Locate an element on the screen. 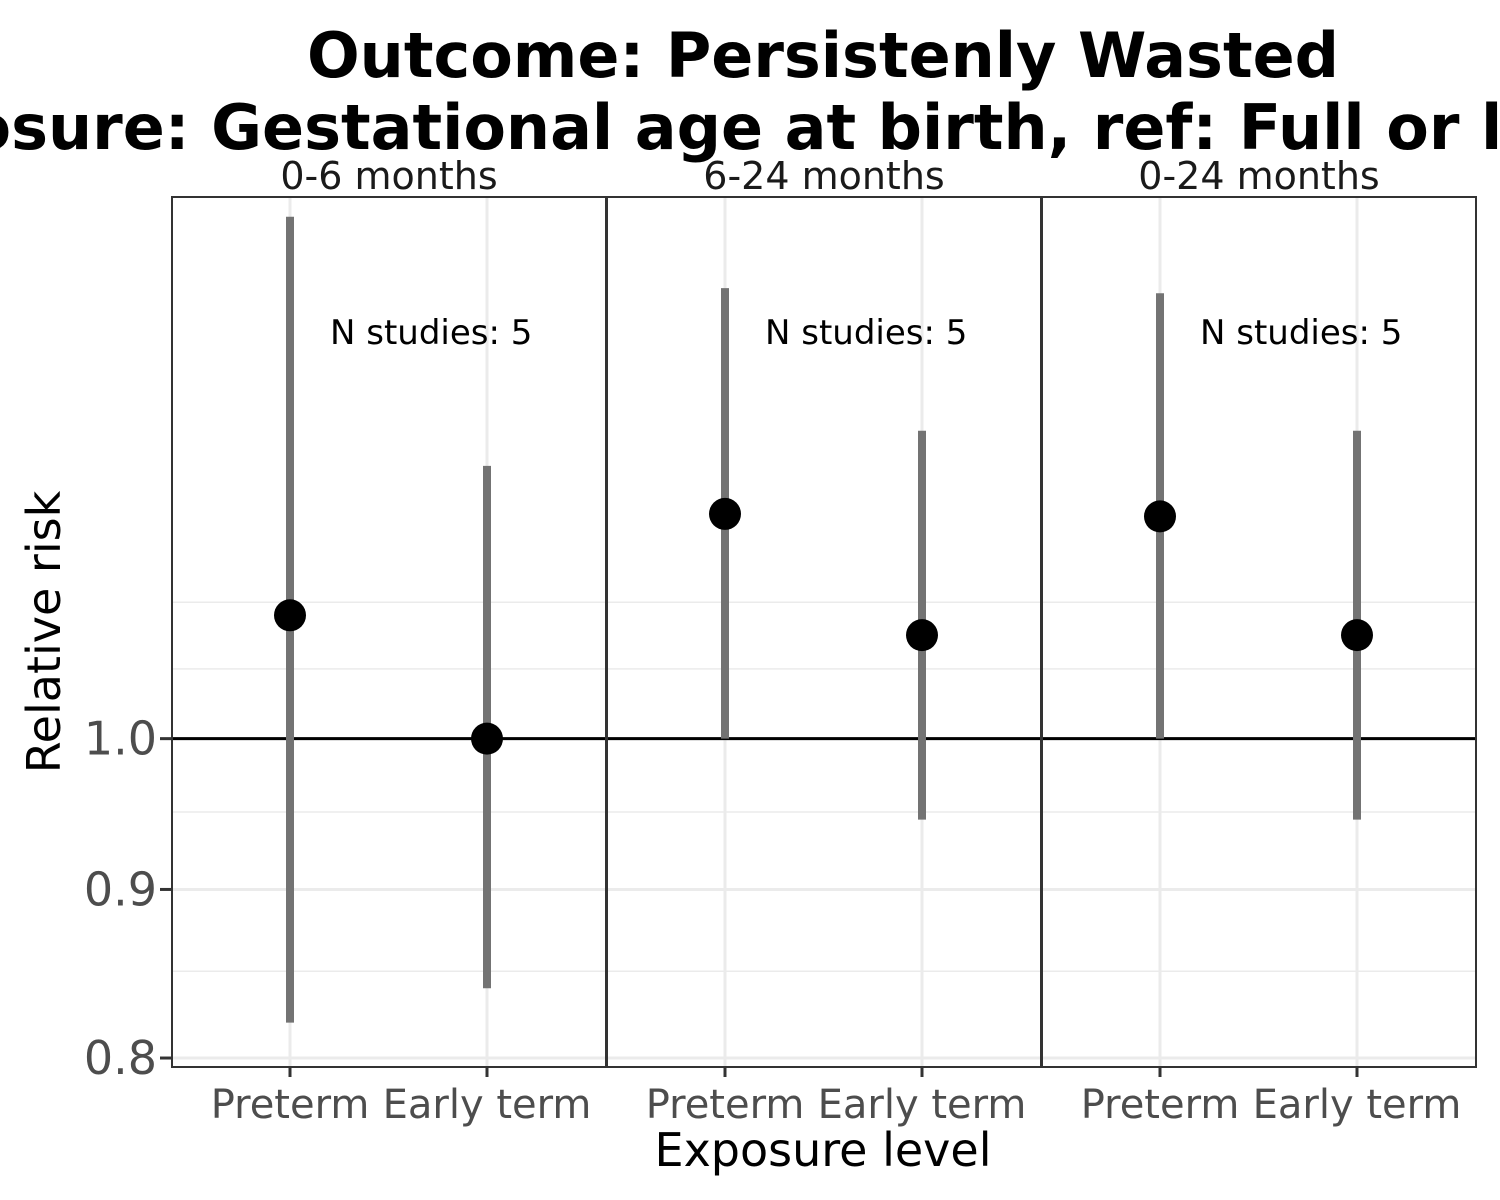 Image resolution: width=1500 pixels, height=1200 pixels. x-axis-label: Exposure level is located at coordinates (823, 1150).